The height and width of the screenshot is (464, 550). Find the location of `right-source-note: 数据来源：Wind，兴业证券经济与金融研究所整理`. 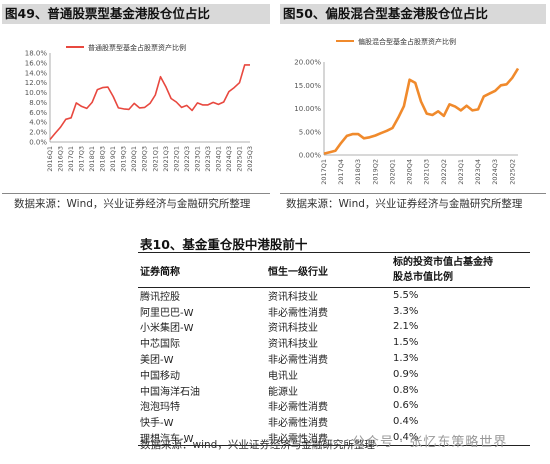

right-source-note: 数据来源：Wind，兴业证券经济与金融研究所整理 is located at coordinates (404, 204).